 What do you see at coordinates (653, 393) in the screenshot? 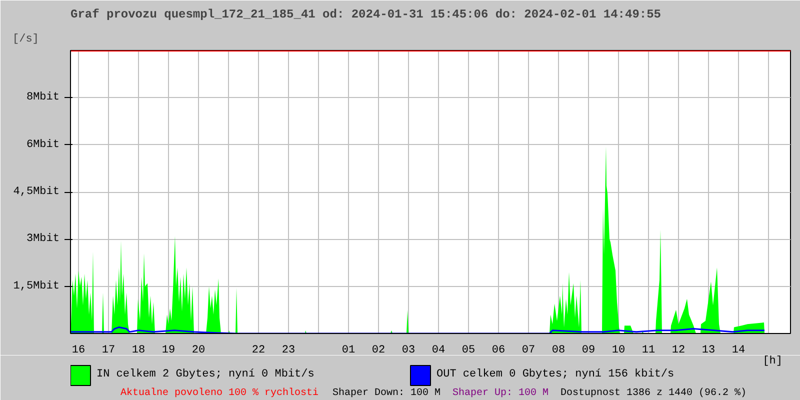
I see `text: Dostupnost 1386 z 1440 (96.2 %)` at bounding box center [653, 393].